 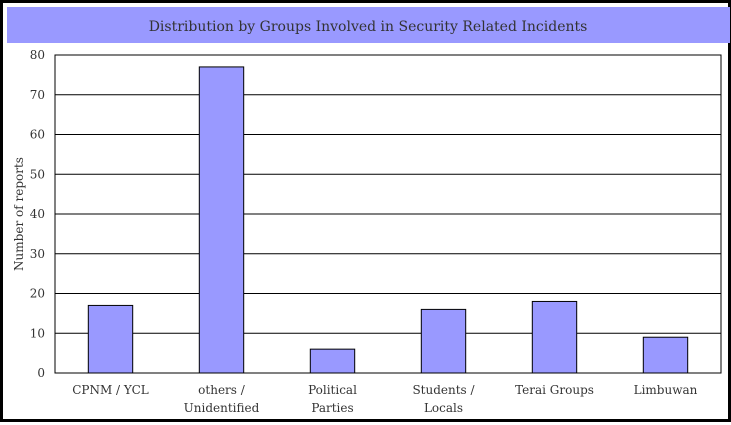 What do you see at coordinates (443, 399) in the screenshot?
I see `x-tick-label: Students / Locals` at bounding box center [443, 399].